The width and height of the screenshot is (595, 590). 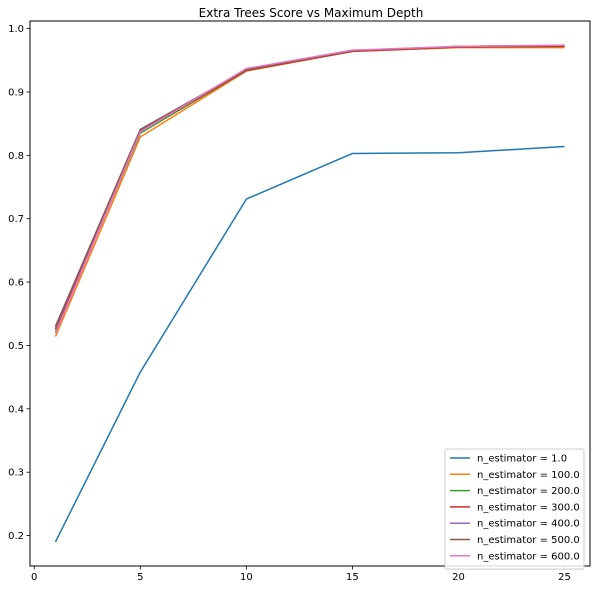 I want to click on y-tick-label: 0.4, so click(x=16, y=409).